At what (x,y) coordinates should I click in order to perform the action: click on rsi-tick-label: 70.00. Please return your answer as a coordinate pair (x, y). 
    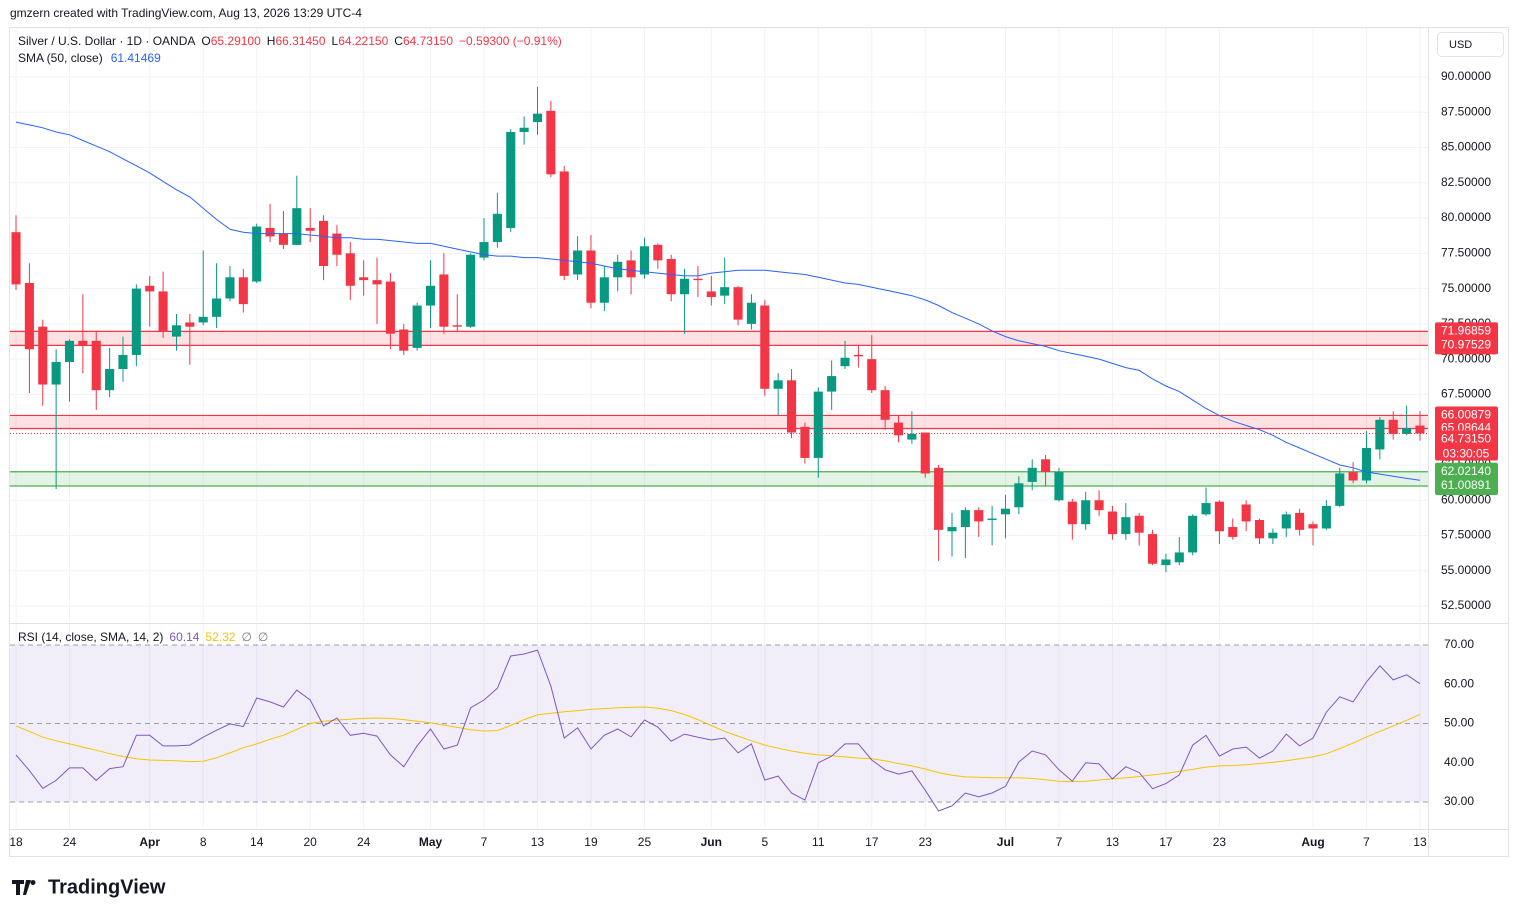
    Looking at the image, I should click on (1459, 644).